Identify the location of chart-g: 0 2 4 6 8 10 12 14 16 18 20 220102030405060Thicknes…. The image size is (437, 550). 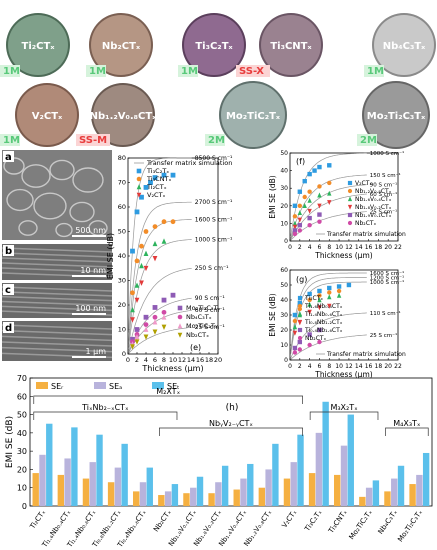
(337, 323).